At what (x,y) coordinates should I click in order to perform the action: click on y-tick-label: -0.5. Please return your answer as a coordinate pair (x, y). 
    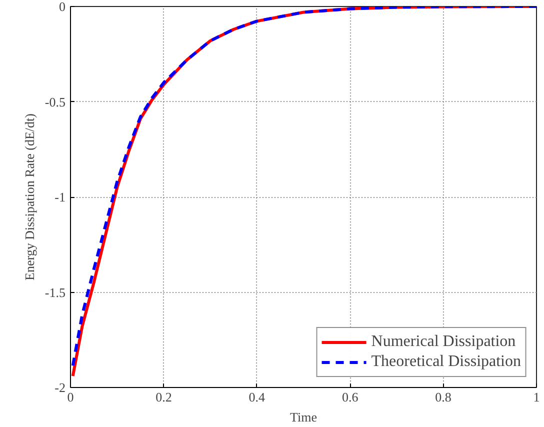
    Looking at the image, I should click on (55, 102).